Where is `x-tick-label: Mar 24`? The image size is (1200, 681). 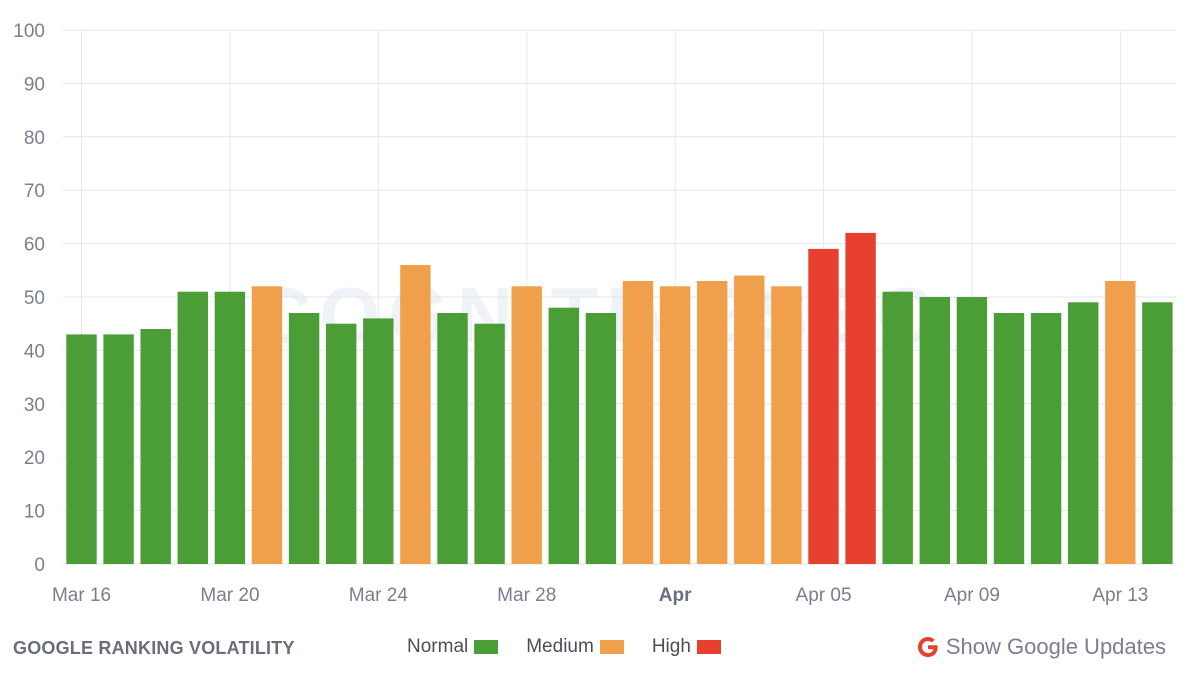 x-tick-label: Mar 24 is located at coordinates (379, 595).